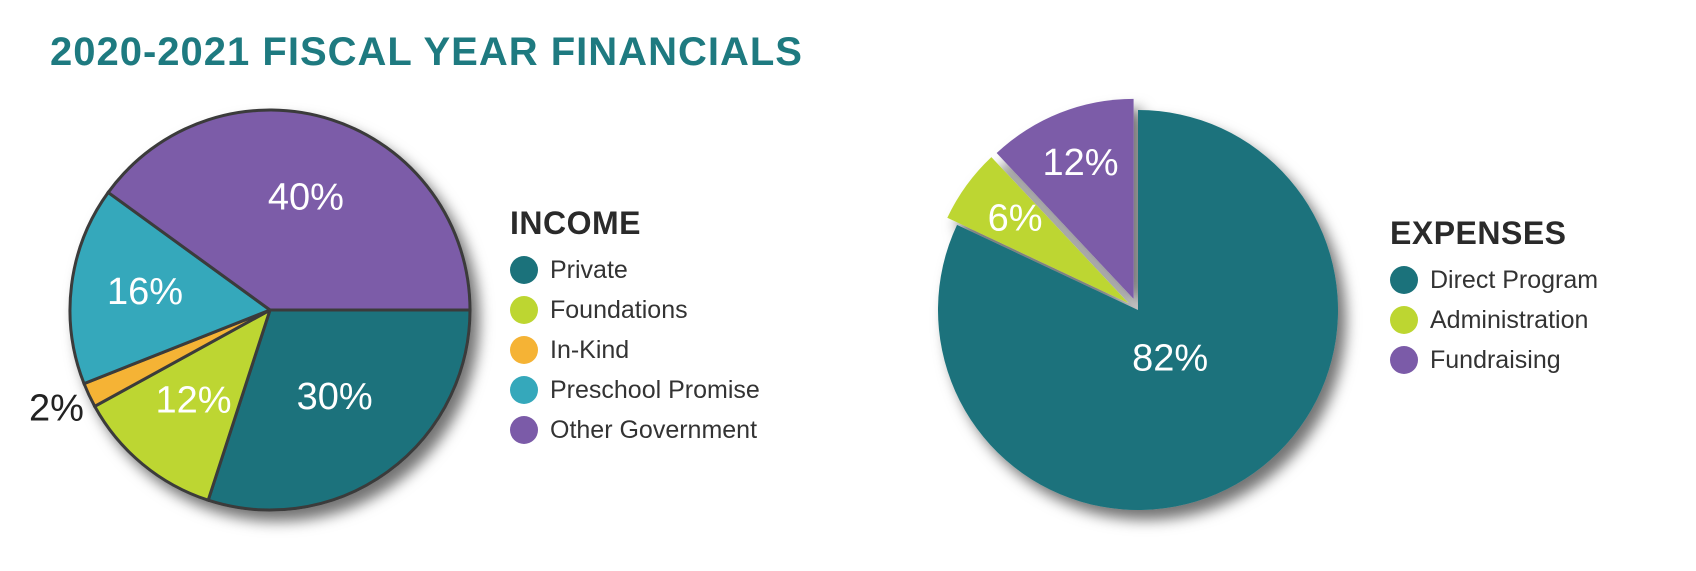 The image size is (1696, 571). Describe the element at coordinates (635, 270) in the screenshot. I see `income-legend-item-private: Private` at that location.